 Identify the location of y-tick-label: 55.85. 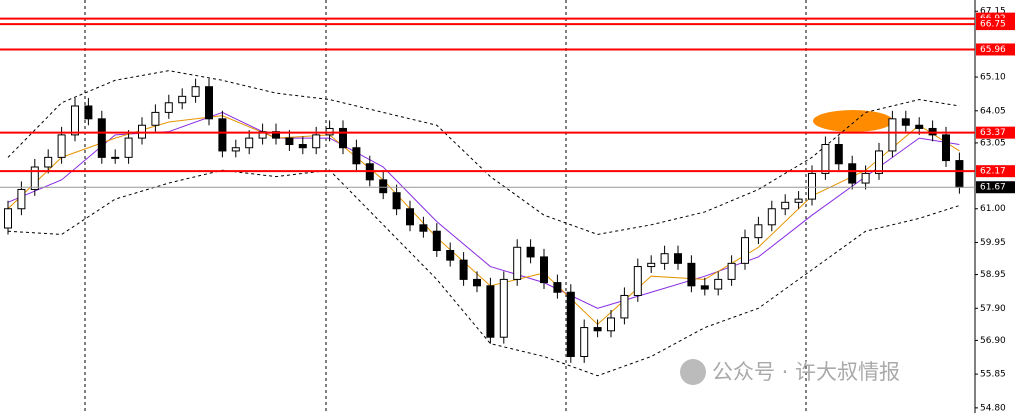
(993, 375).